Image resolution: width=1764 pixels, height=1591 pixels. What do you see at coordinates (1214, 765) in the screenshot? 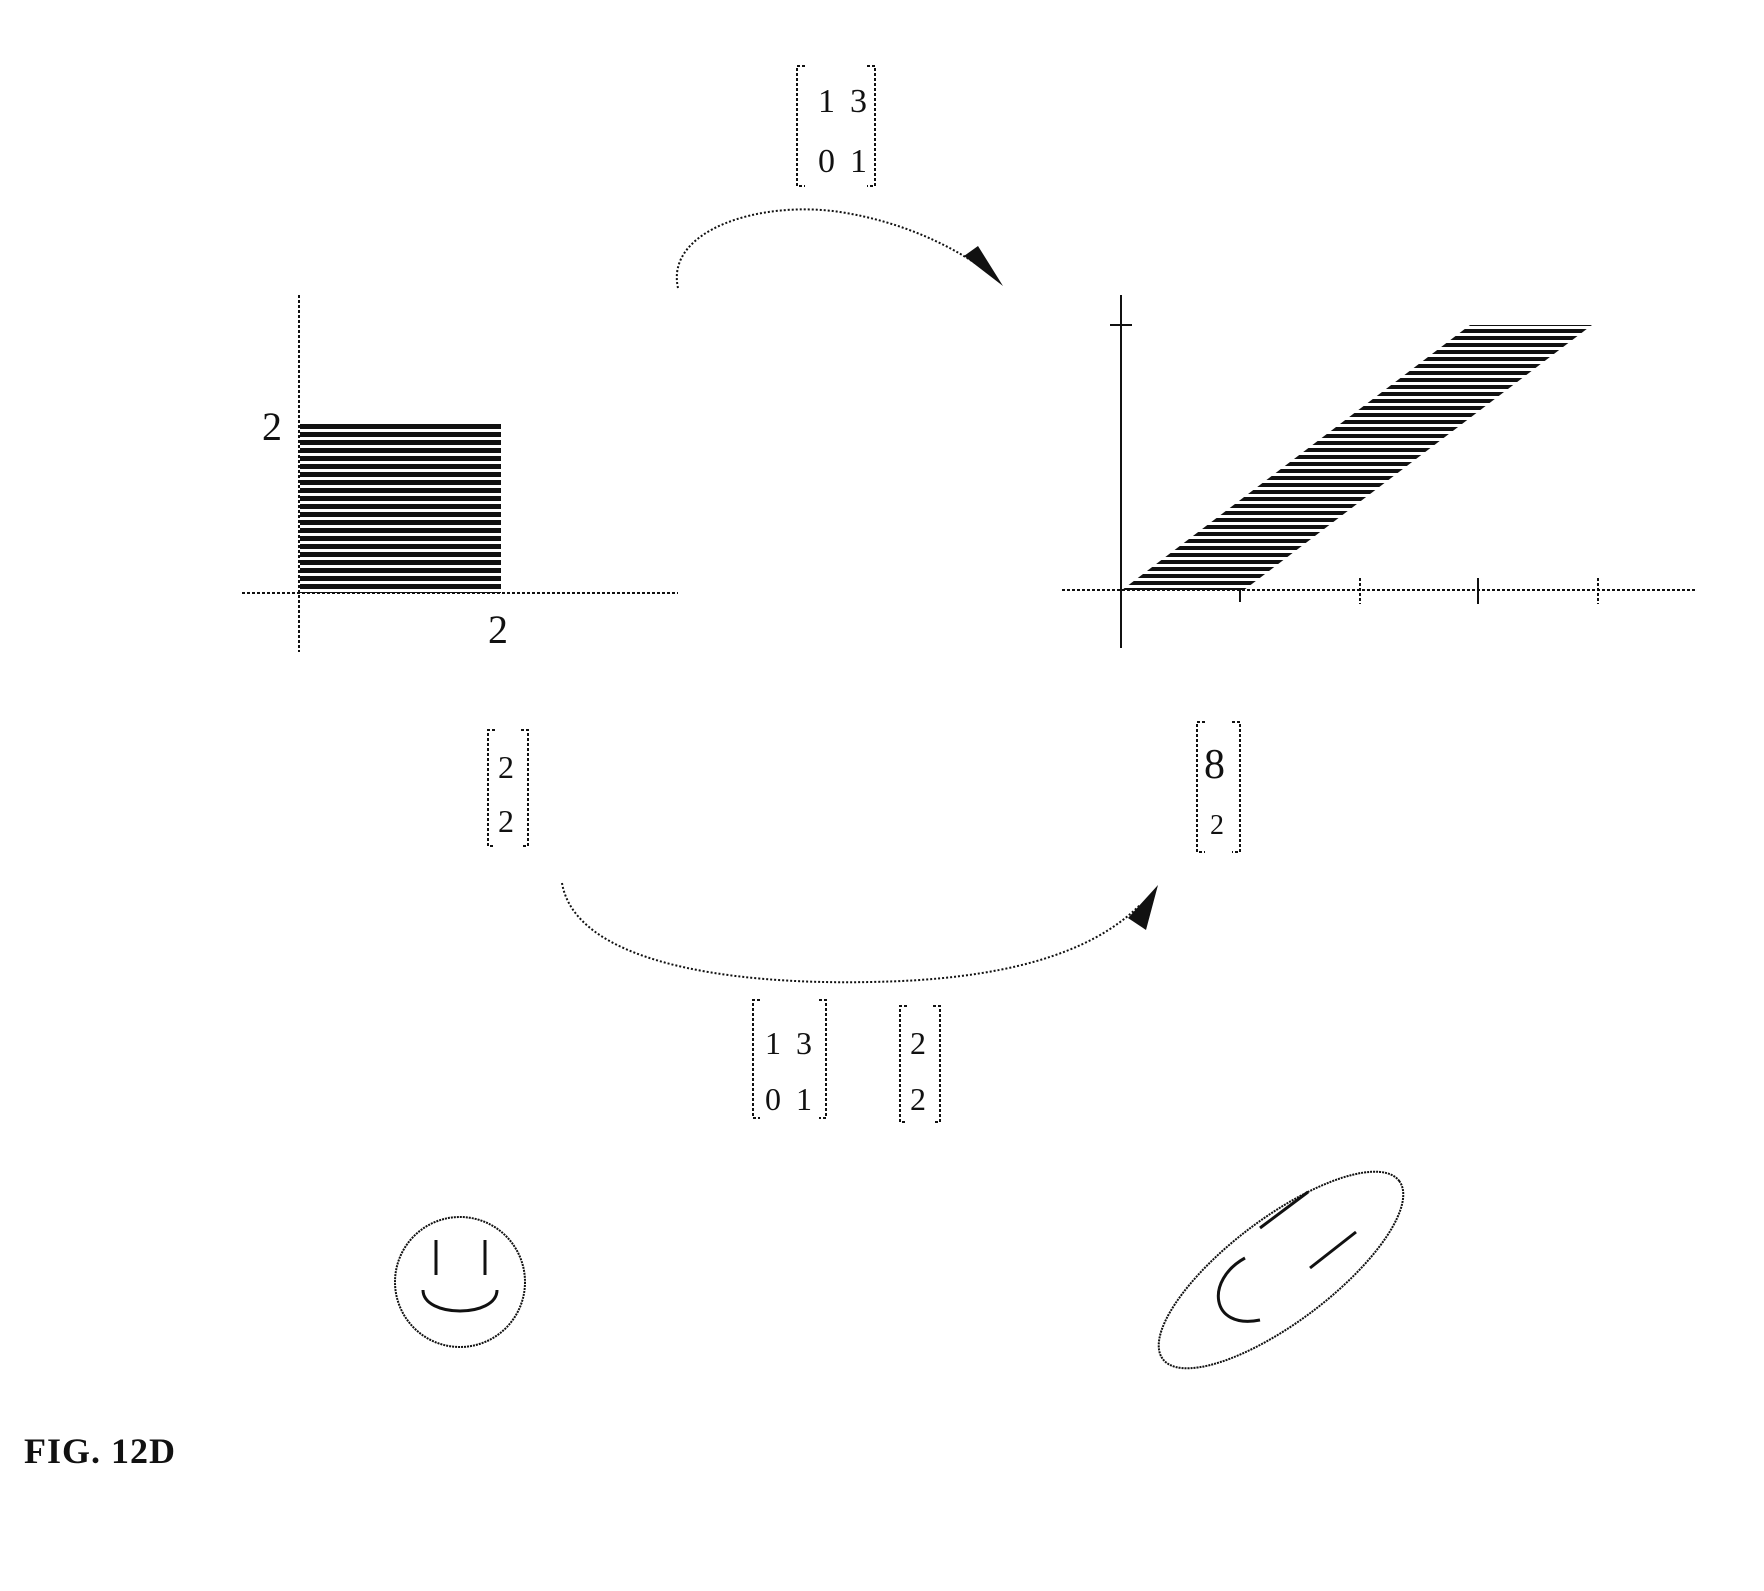
I see `output-vector-v1: 8` at bounding box center [1214, 765].